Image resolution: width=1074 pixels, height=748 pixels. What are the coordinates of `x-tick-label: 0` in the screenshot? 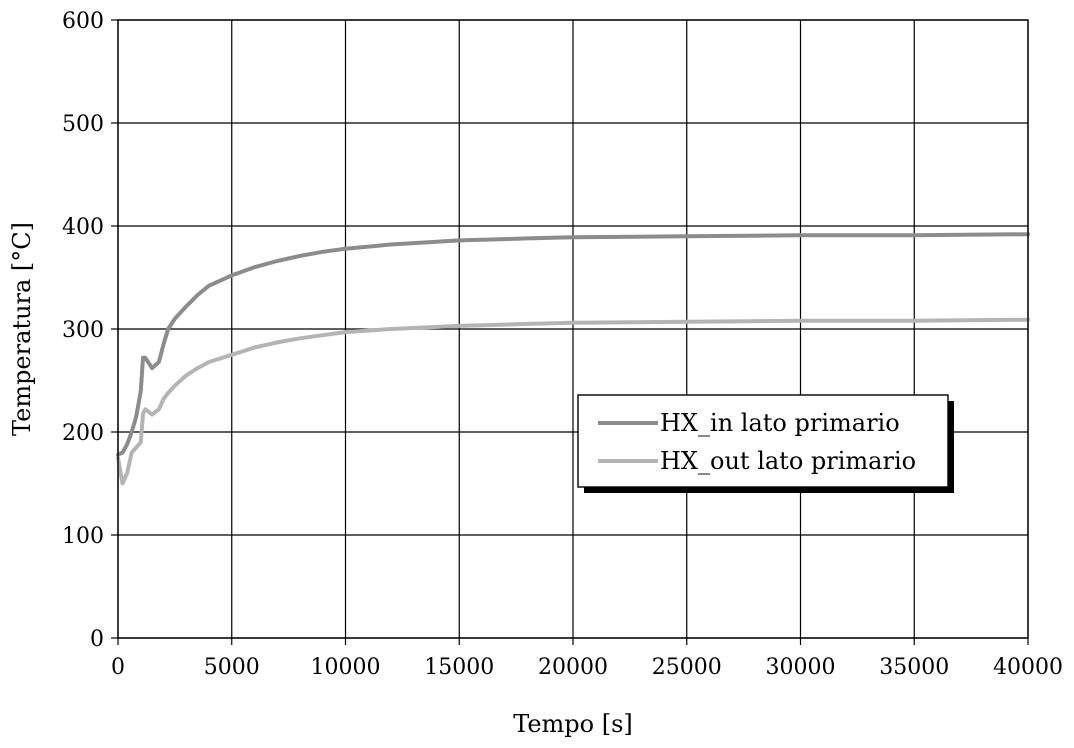 It's located at (118, 667).